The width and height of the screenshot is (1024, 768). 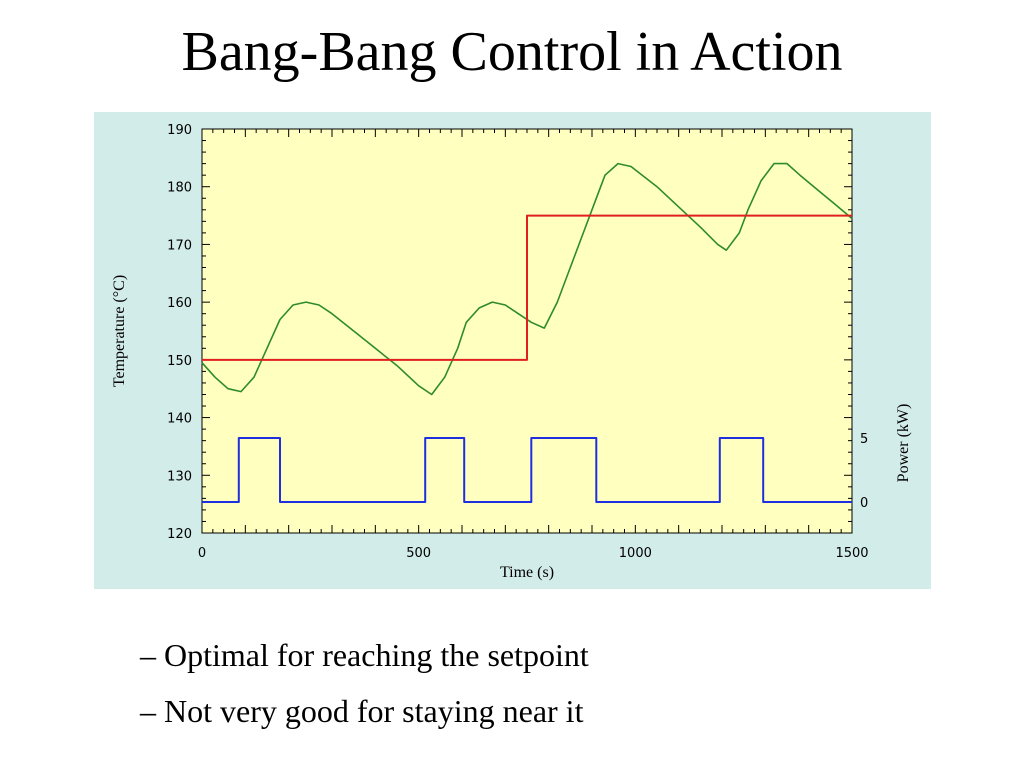 What do you see at coordinates (851, 553) in the screenshot?
I see `x-tick-label: 1500` at bounding box center [851, 553].